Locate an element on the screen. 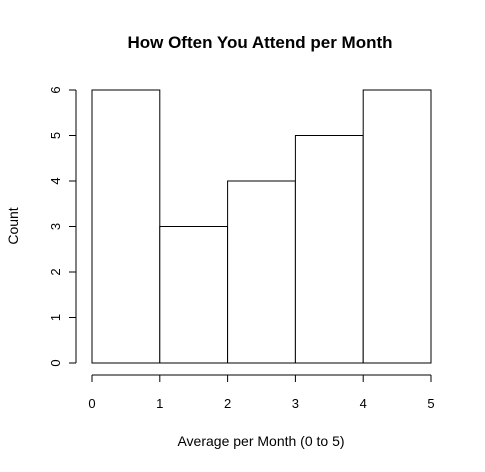  x-tick-label: 4 is located at coordinates (363, 403).